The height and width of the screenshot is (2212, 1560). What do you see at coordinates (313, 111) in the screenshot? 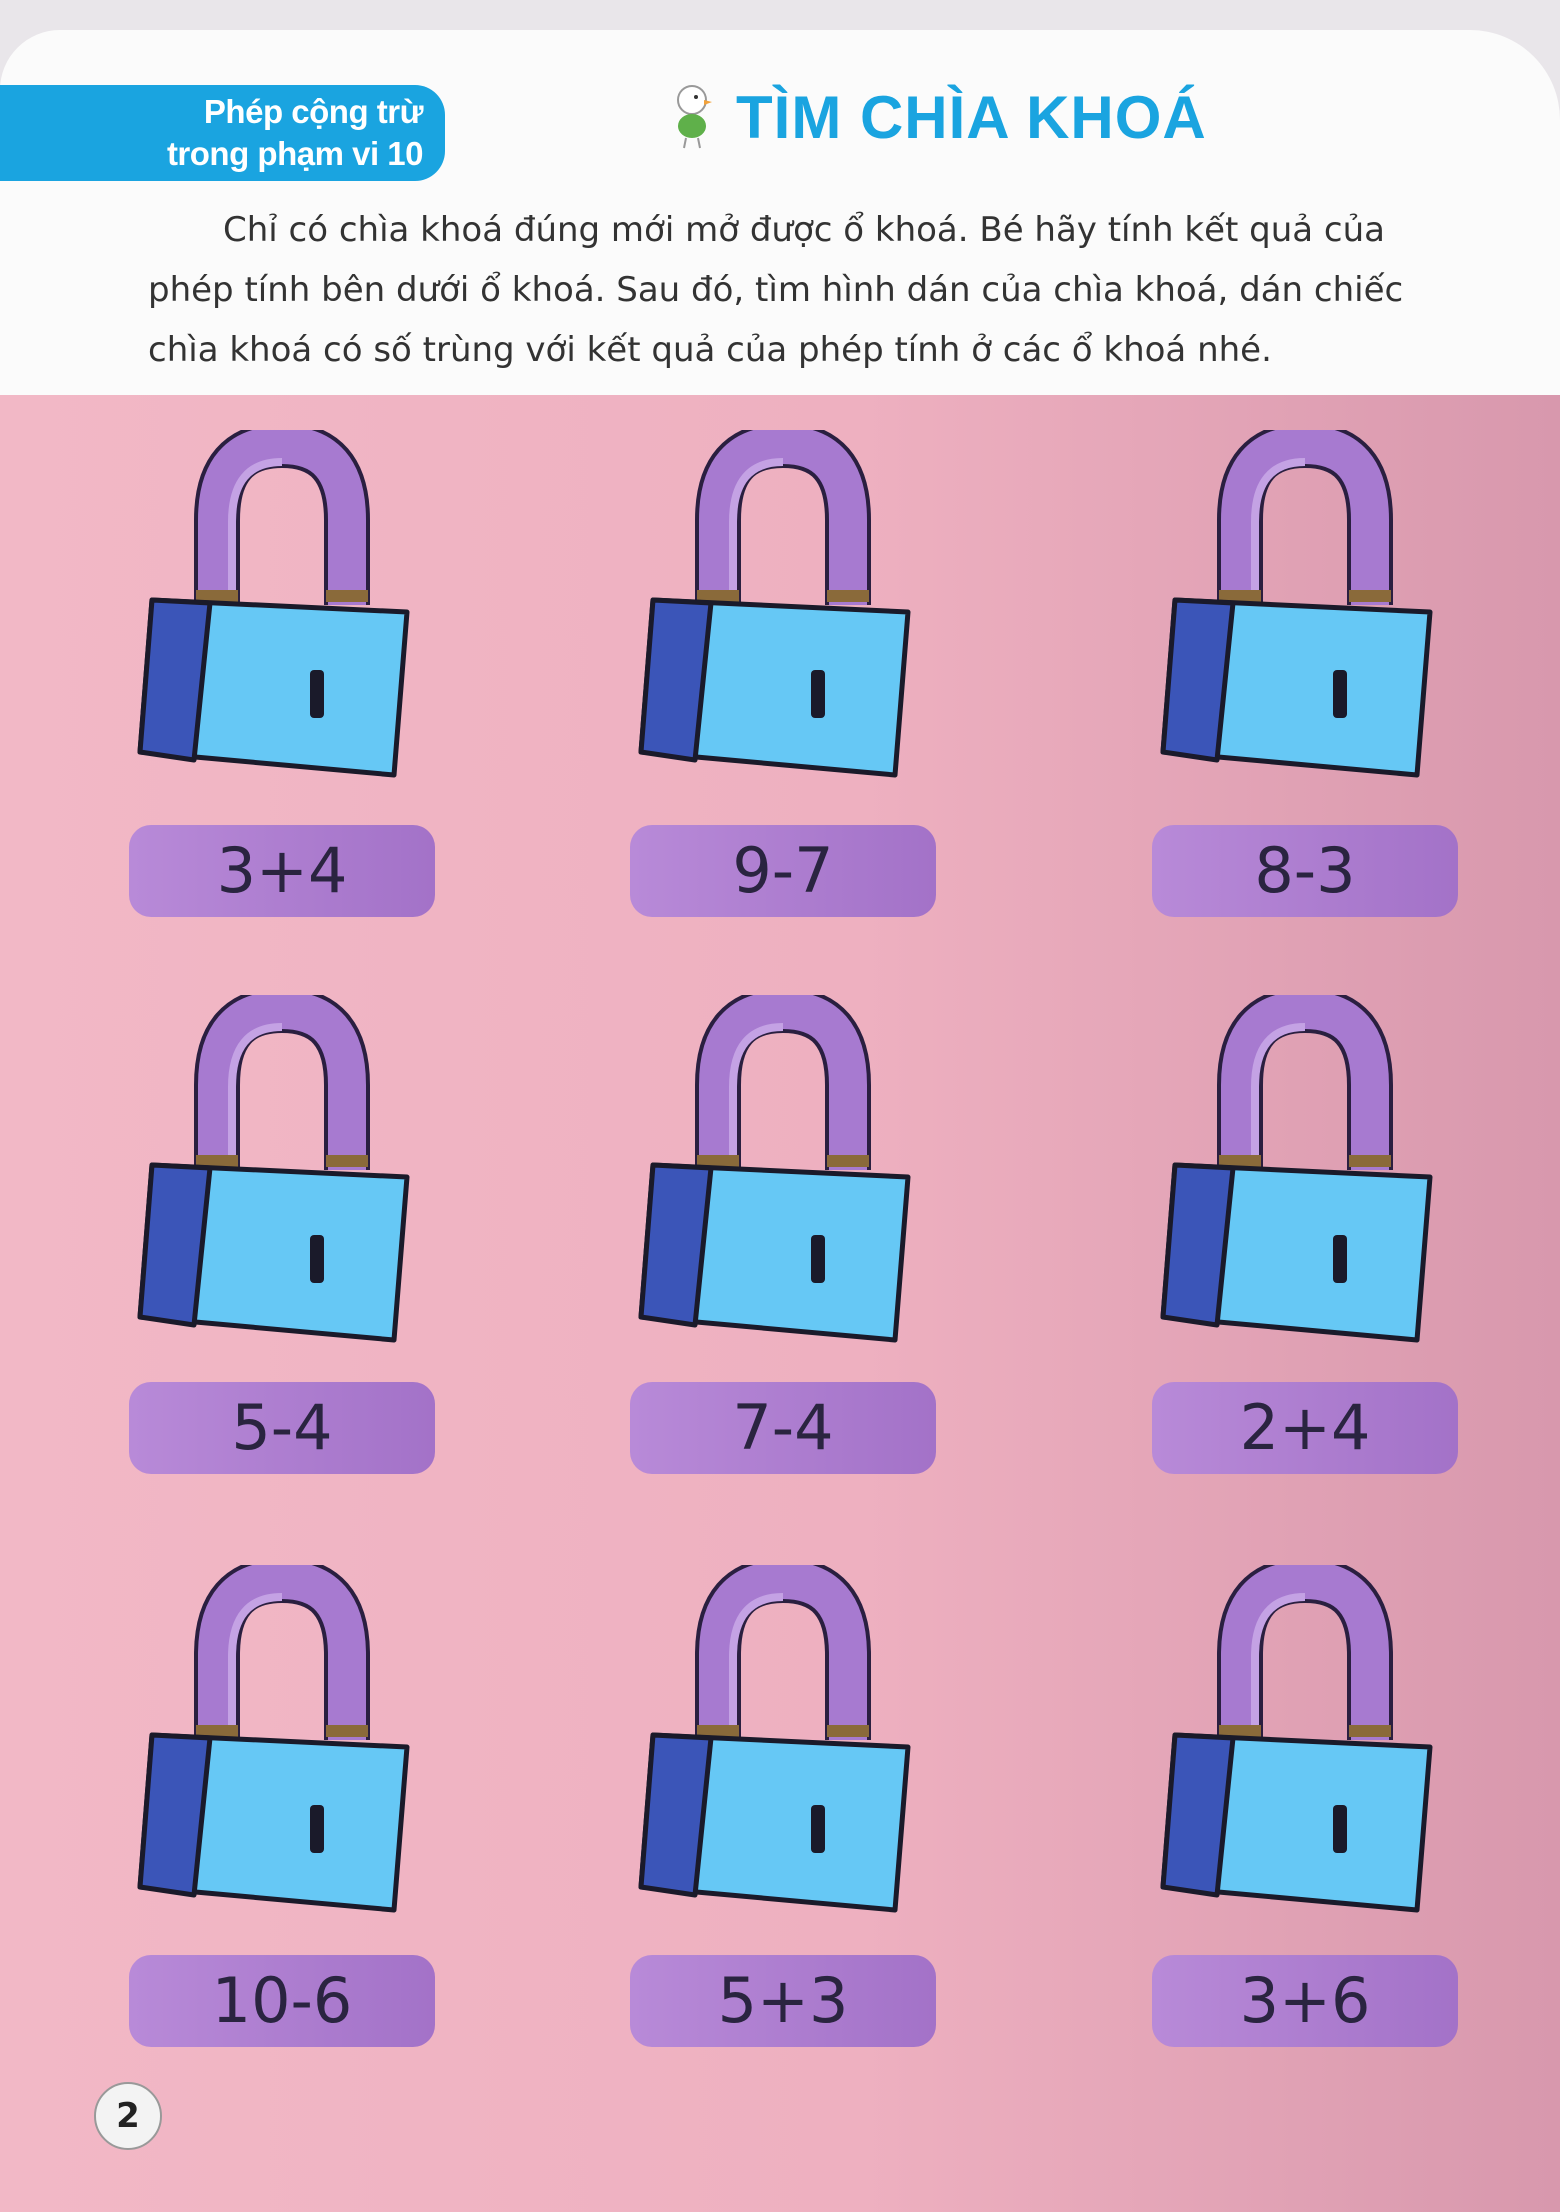
I see `section-tag-line1: Phép cộng trừ` at bounding box center [313, 111].